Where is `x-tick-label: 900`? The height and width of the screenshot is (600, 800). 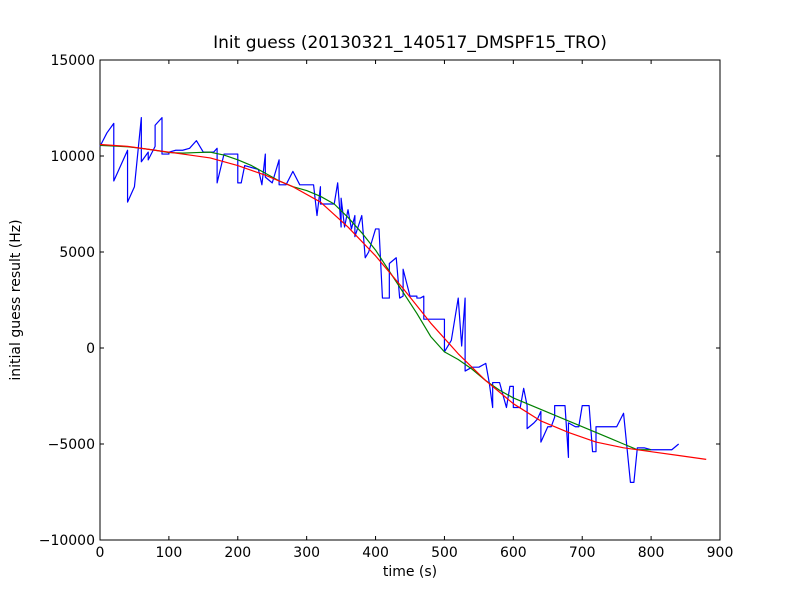 x-tick-label: 900 is located at coordinates (720, 553).